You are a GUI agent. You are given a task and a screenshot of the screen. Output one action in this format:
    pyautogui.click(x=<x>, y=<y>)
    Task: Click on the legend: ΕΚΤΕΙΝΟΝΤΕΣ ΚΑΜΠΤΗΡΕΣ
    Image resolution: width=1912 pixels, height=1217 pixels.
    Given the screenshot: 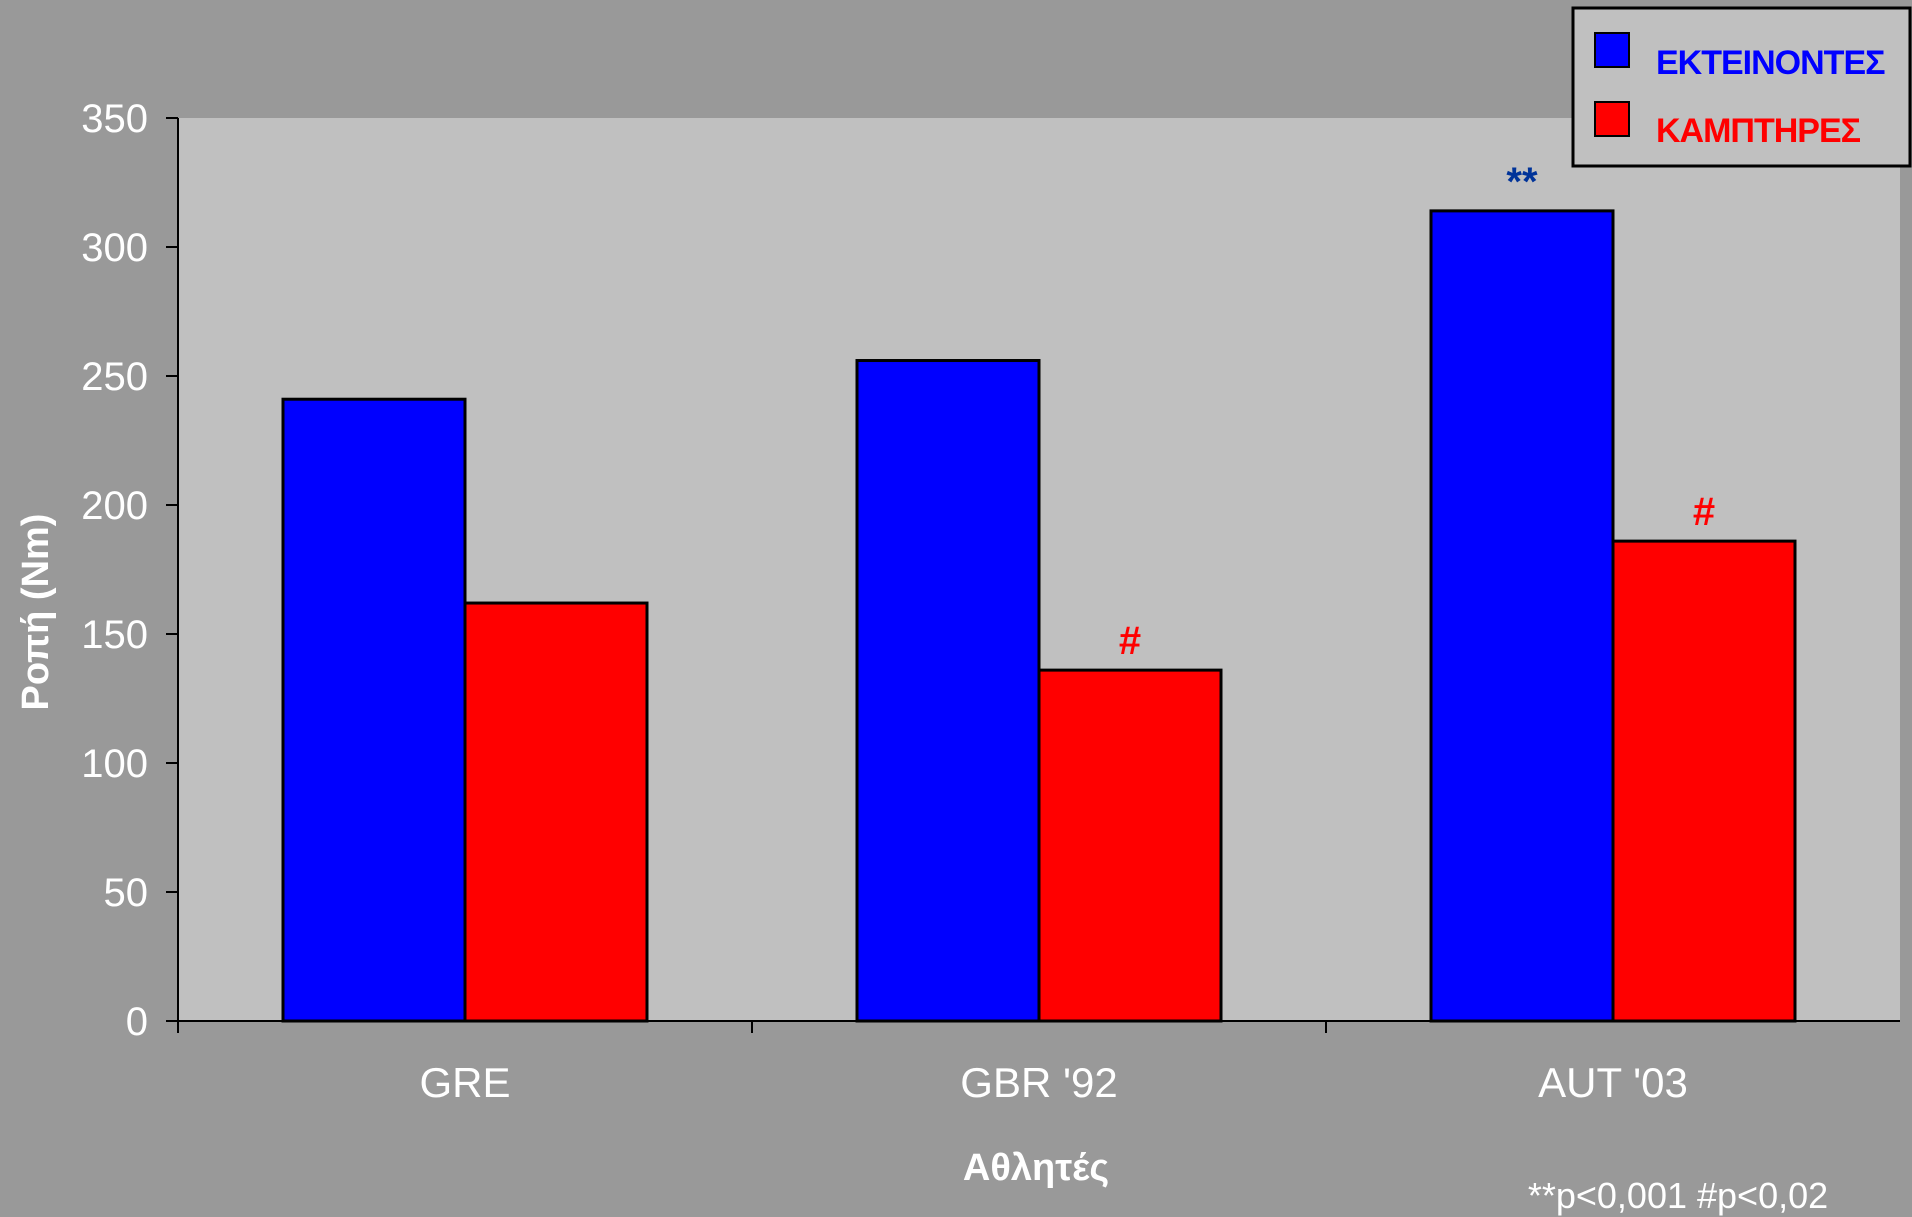 What is the action you would take?
    pyautogui.click(x=1741, y=87)
    